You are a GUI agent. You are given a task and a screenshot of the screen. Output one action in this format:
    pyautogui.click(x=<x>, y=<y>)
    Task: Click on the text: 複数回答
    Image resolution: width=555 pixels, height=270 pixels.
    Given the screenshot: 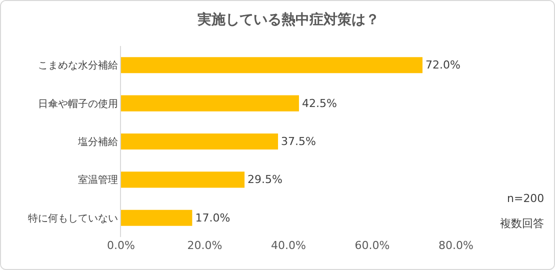 What is the action you would take?
    pyautogui.click(x=522, y=223)
    